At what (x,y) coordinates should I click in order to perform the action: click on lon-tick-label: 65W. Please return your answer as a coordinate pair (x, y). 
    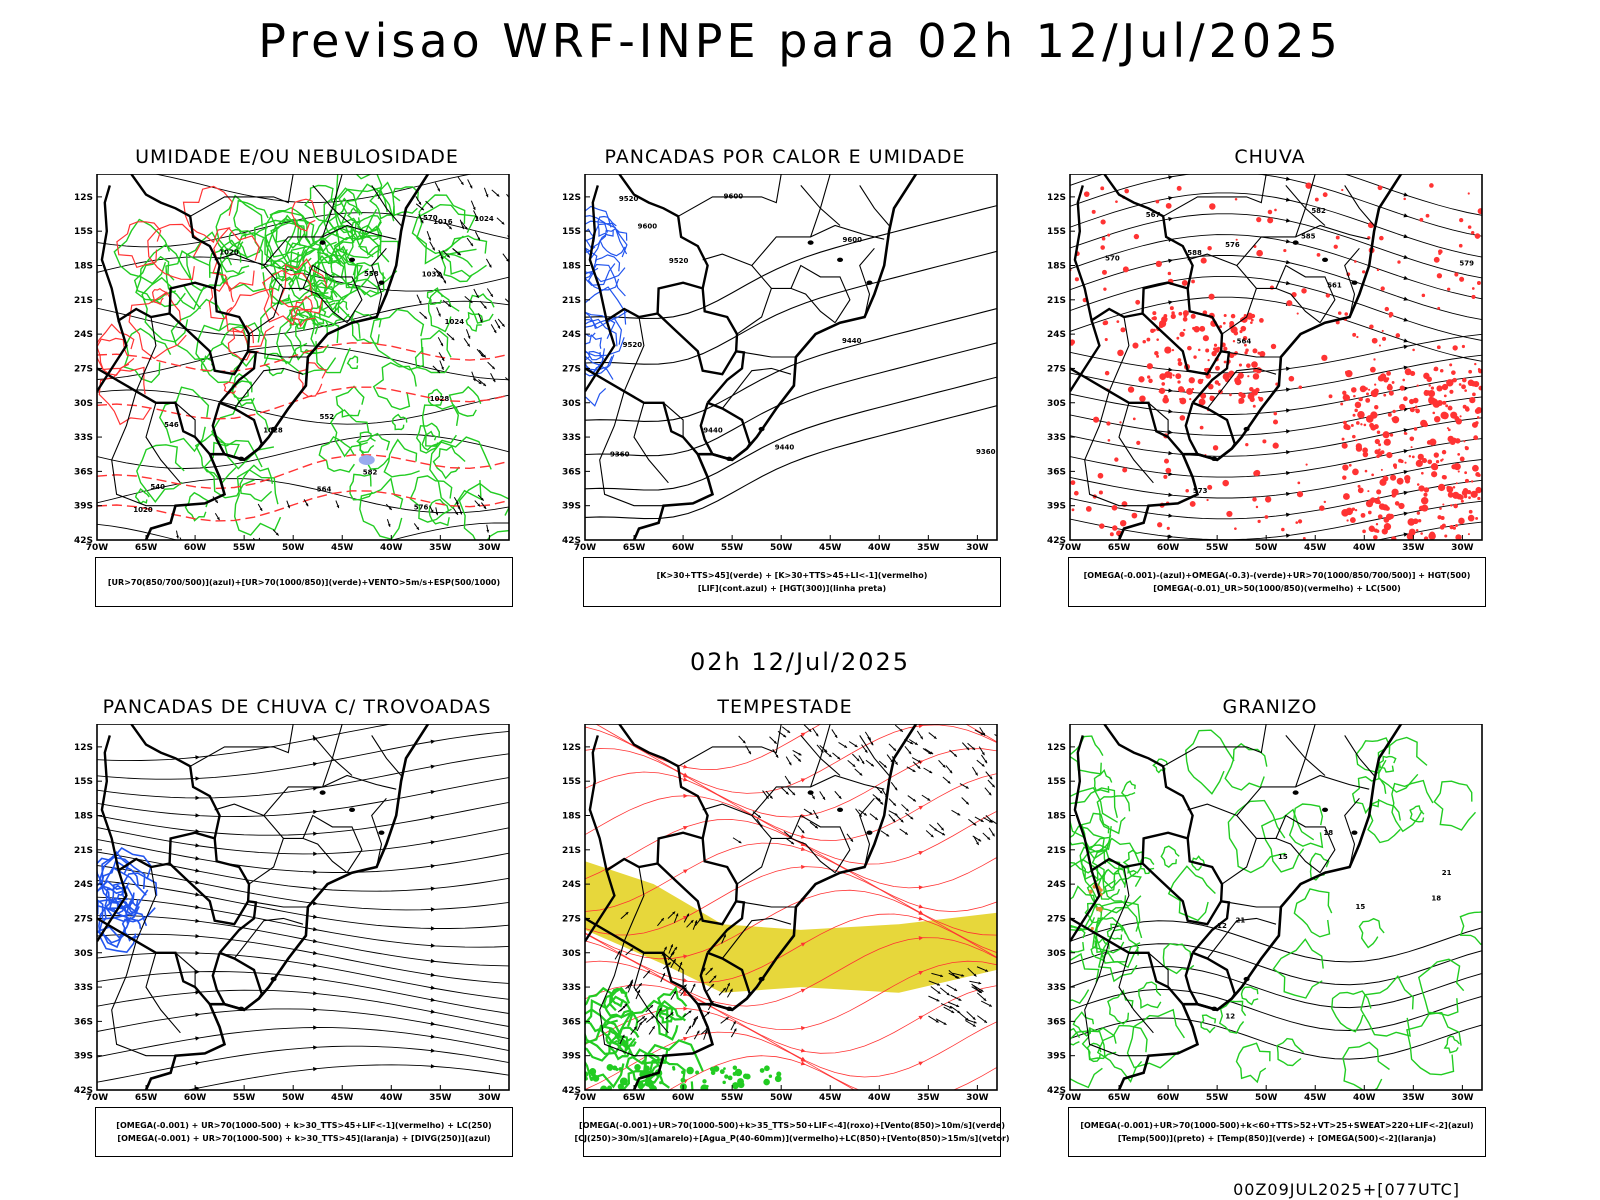
    Looking at the image, I should click on (1119, 1098).